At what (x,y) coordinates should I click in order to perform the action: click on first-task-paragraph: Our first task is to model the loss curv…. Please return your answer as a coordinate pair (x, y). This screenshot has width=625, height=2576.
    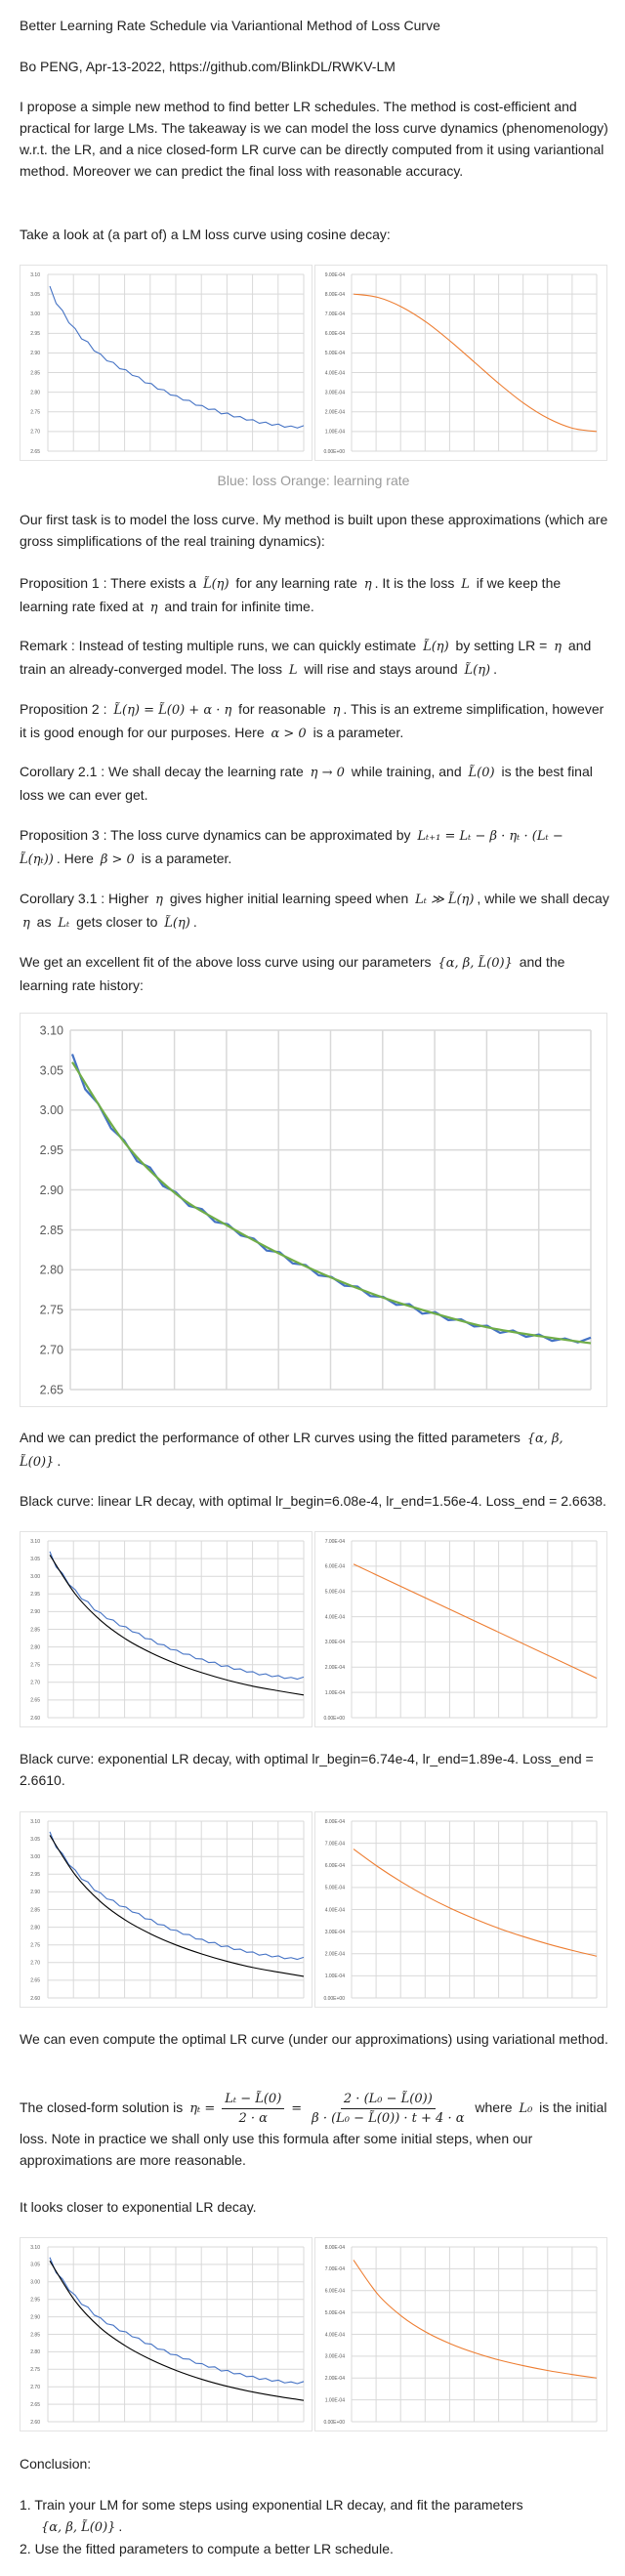
    Looking at the image, I should click on (314, 530).